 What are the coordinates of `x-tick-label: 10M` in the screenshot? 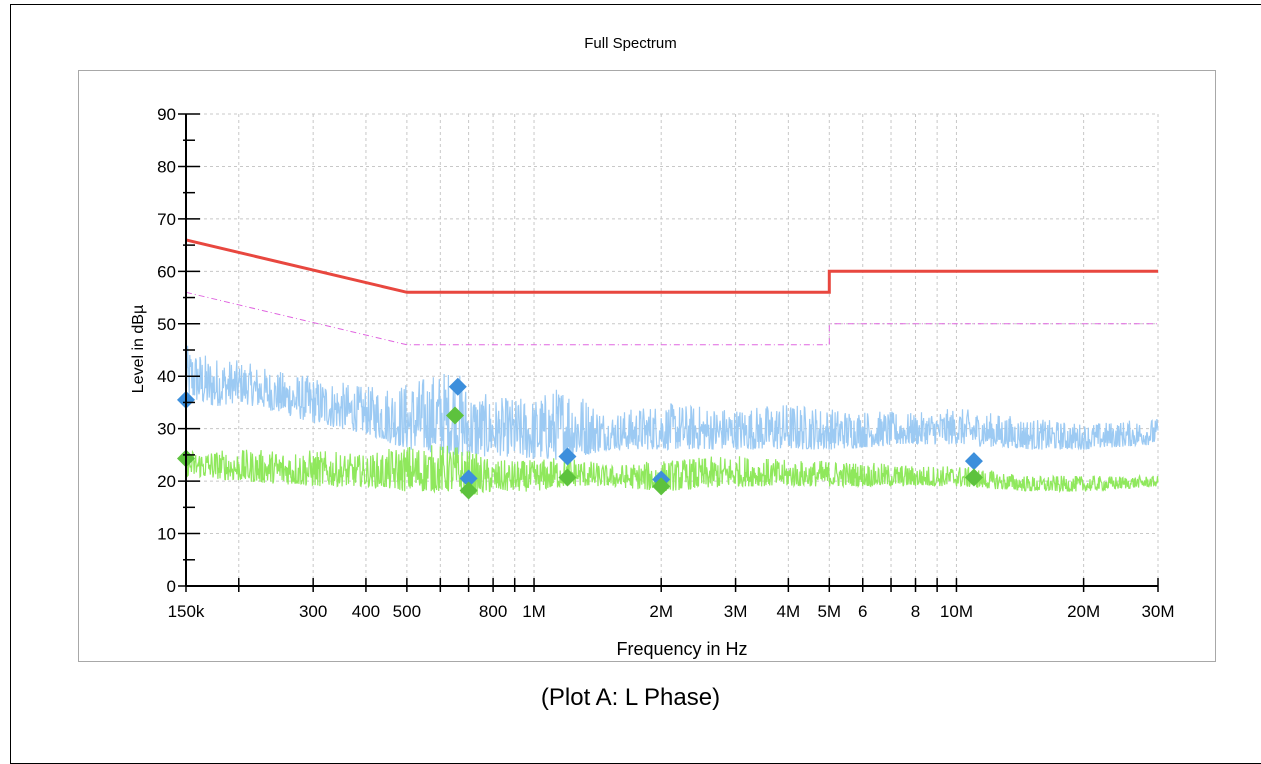 It's located at (956, 611).